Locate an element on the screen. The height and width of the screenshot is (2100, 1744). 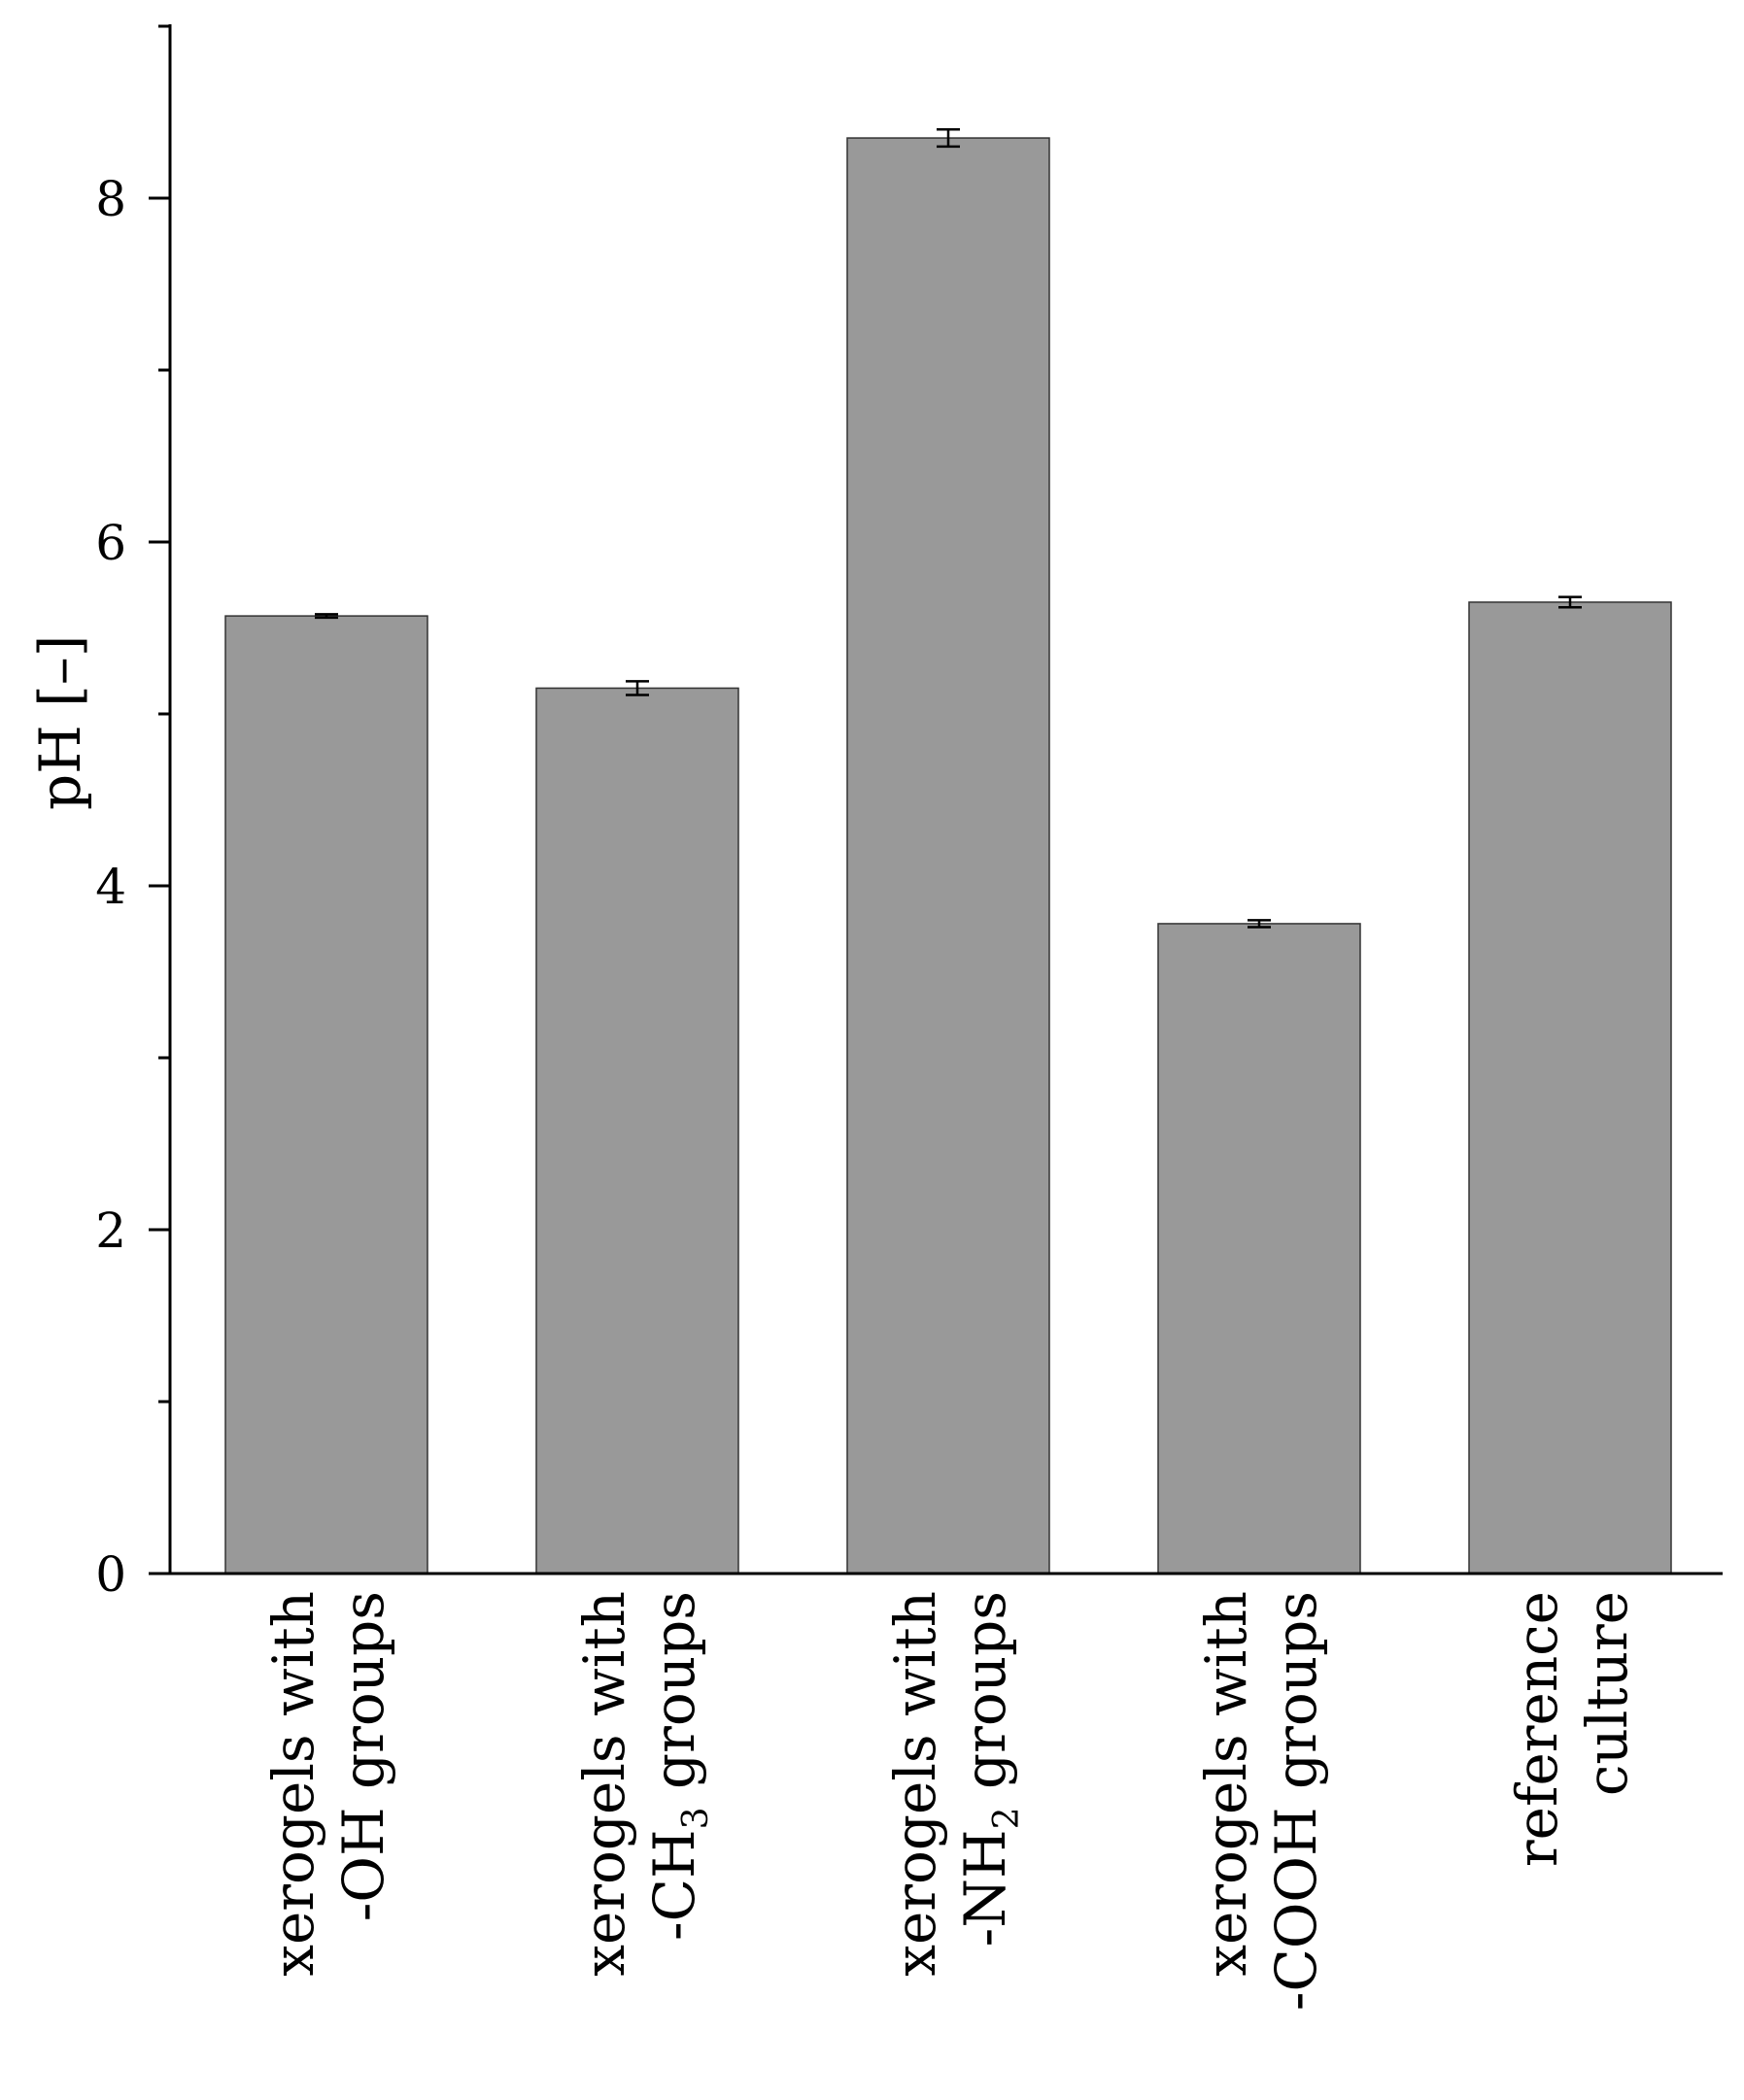
category-label: xerogels with -OH groups is located at coordinates (328, 1784).